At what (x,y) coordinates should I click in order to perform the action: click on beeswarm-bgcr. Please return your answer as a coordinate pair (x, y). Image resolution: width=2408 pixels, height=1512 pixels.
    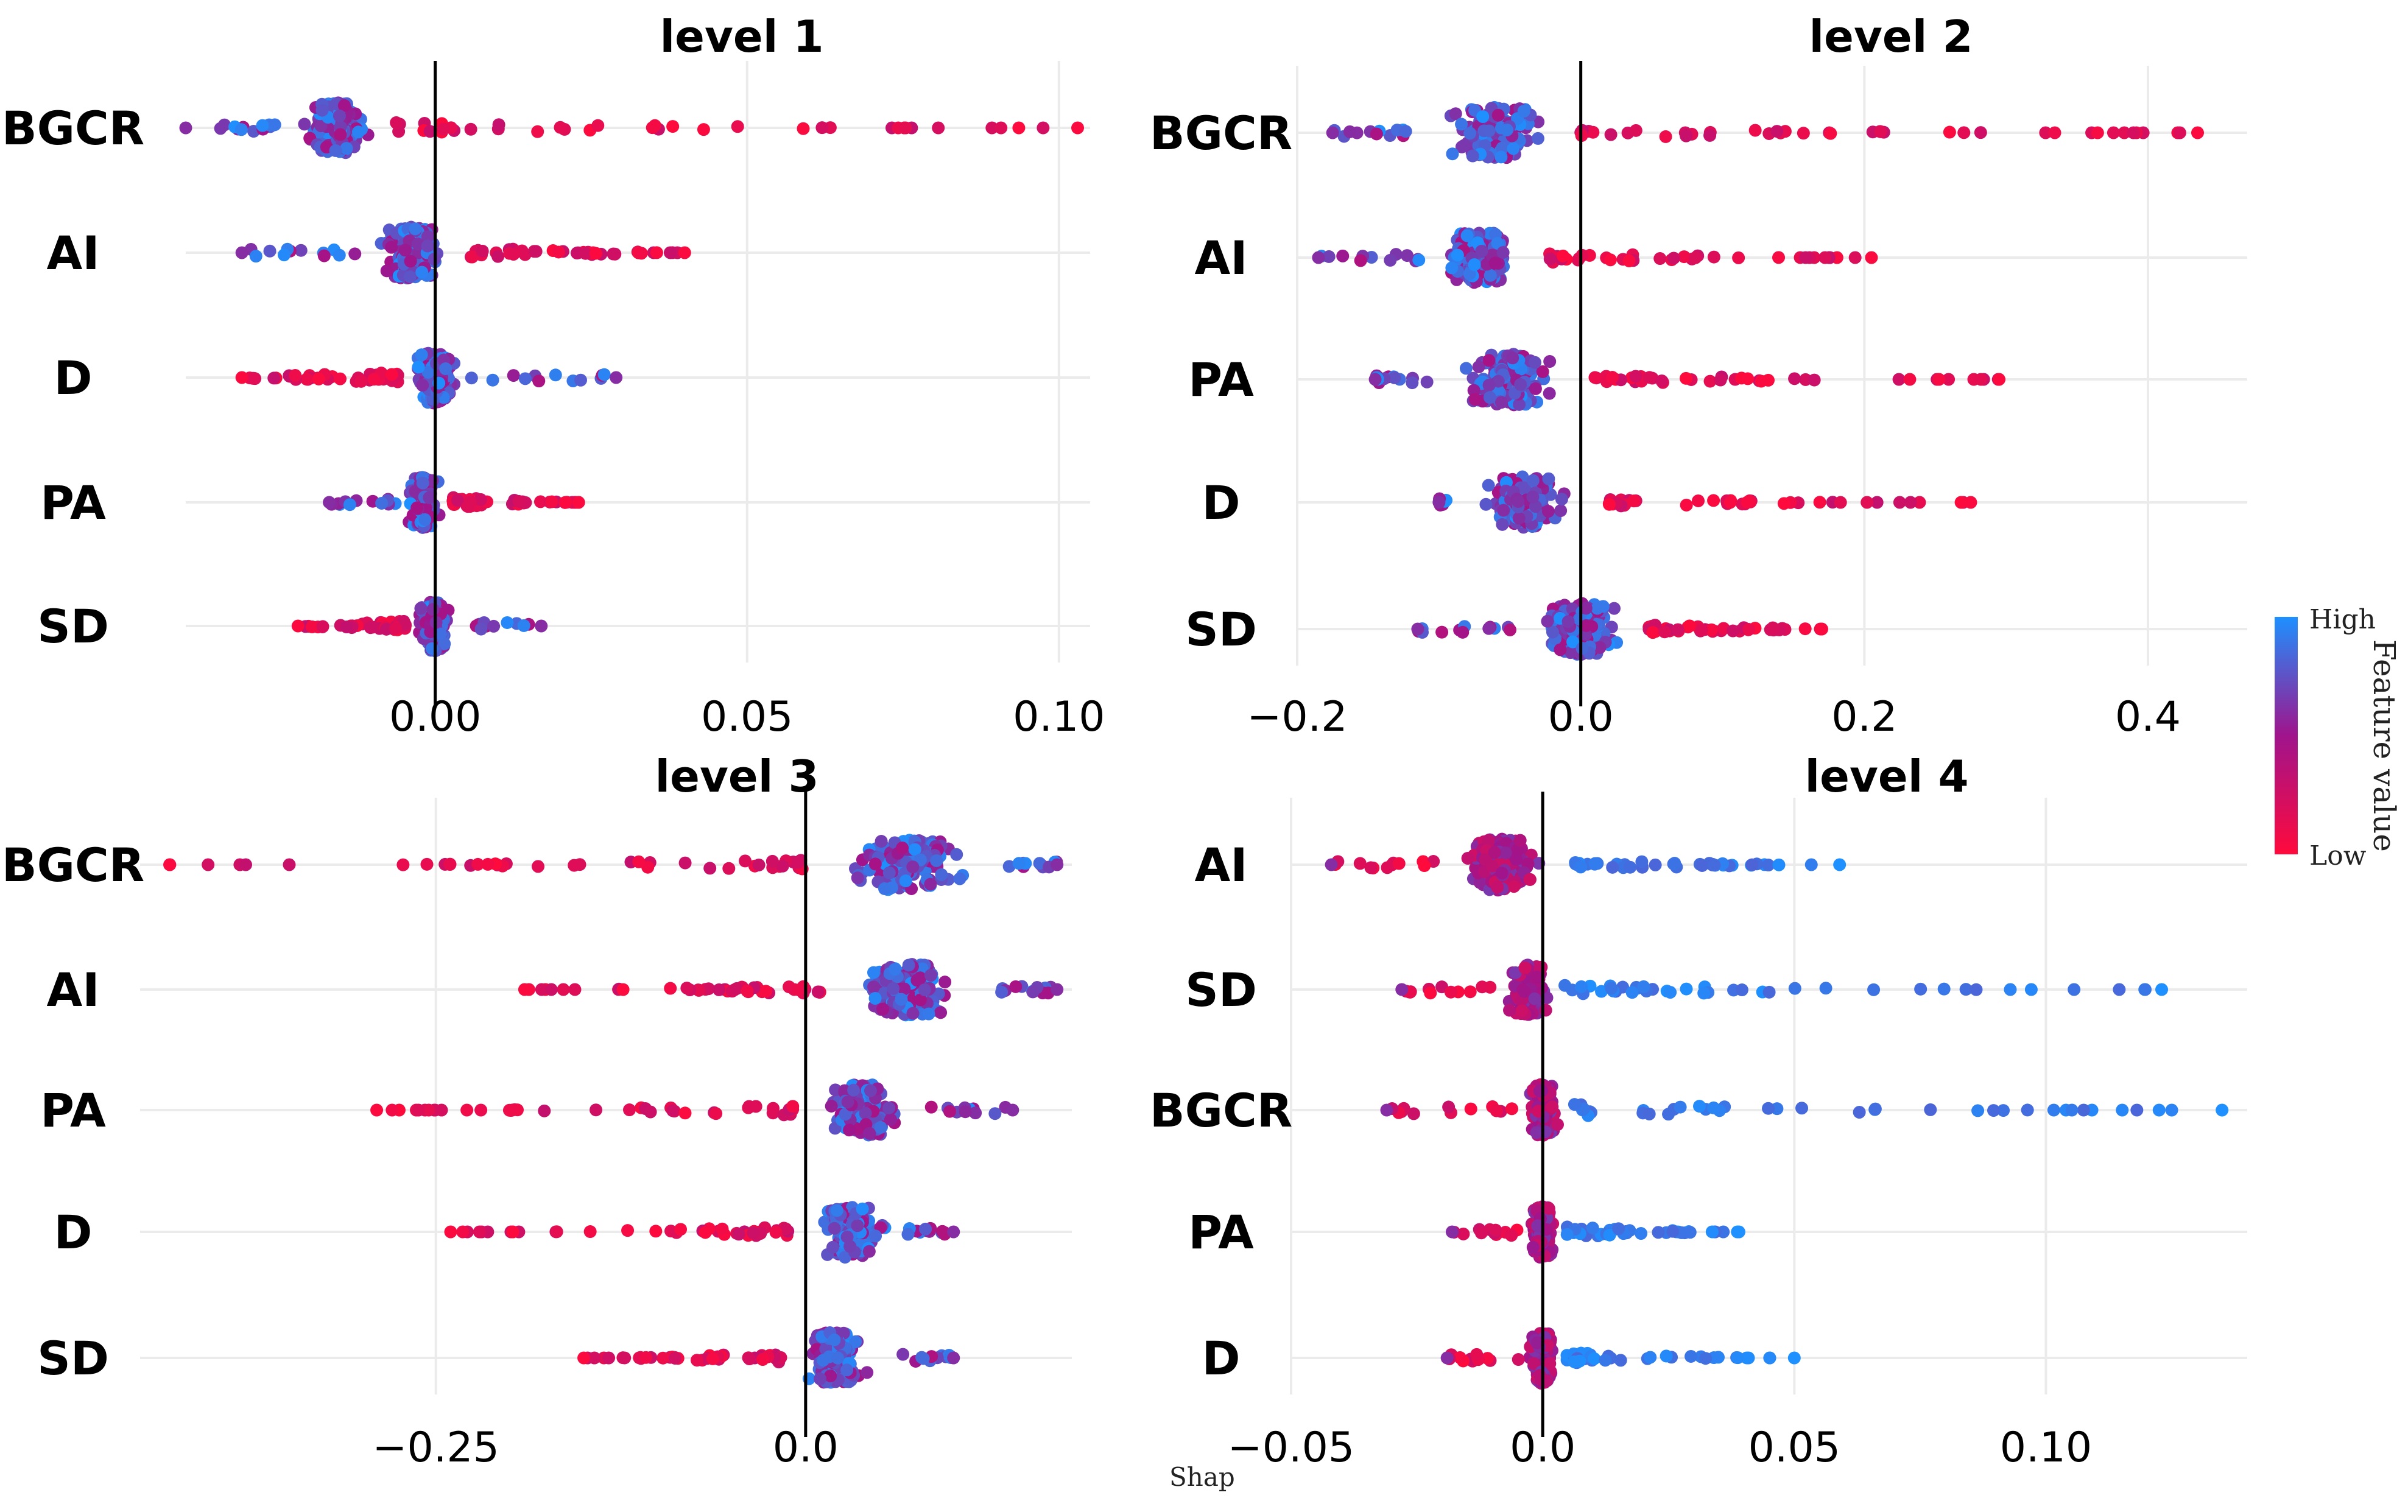
    Looking at the image, I should click on (613, 865).